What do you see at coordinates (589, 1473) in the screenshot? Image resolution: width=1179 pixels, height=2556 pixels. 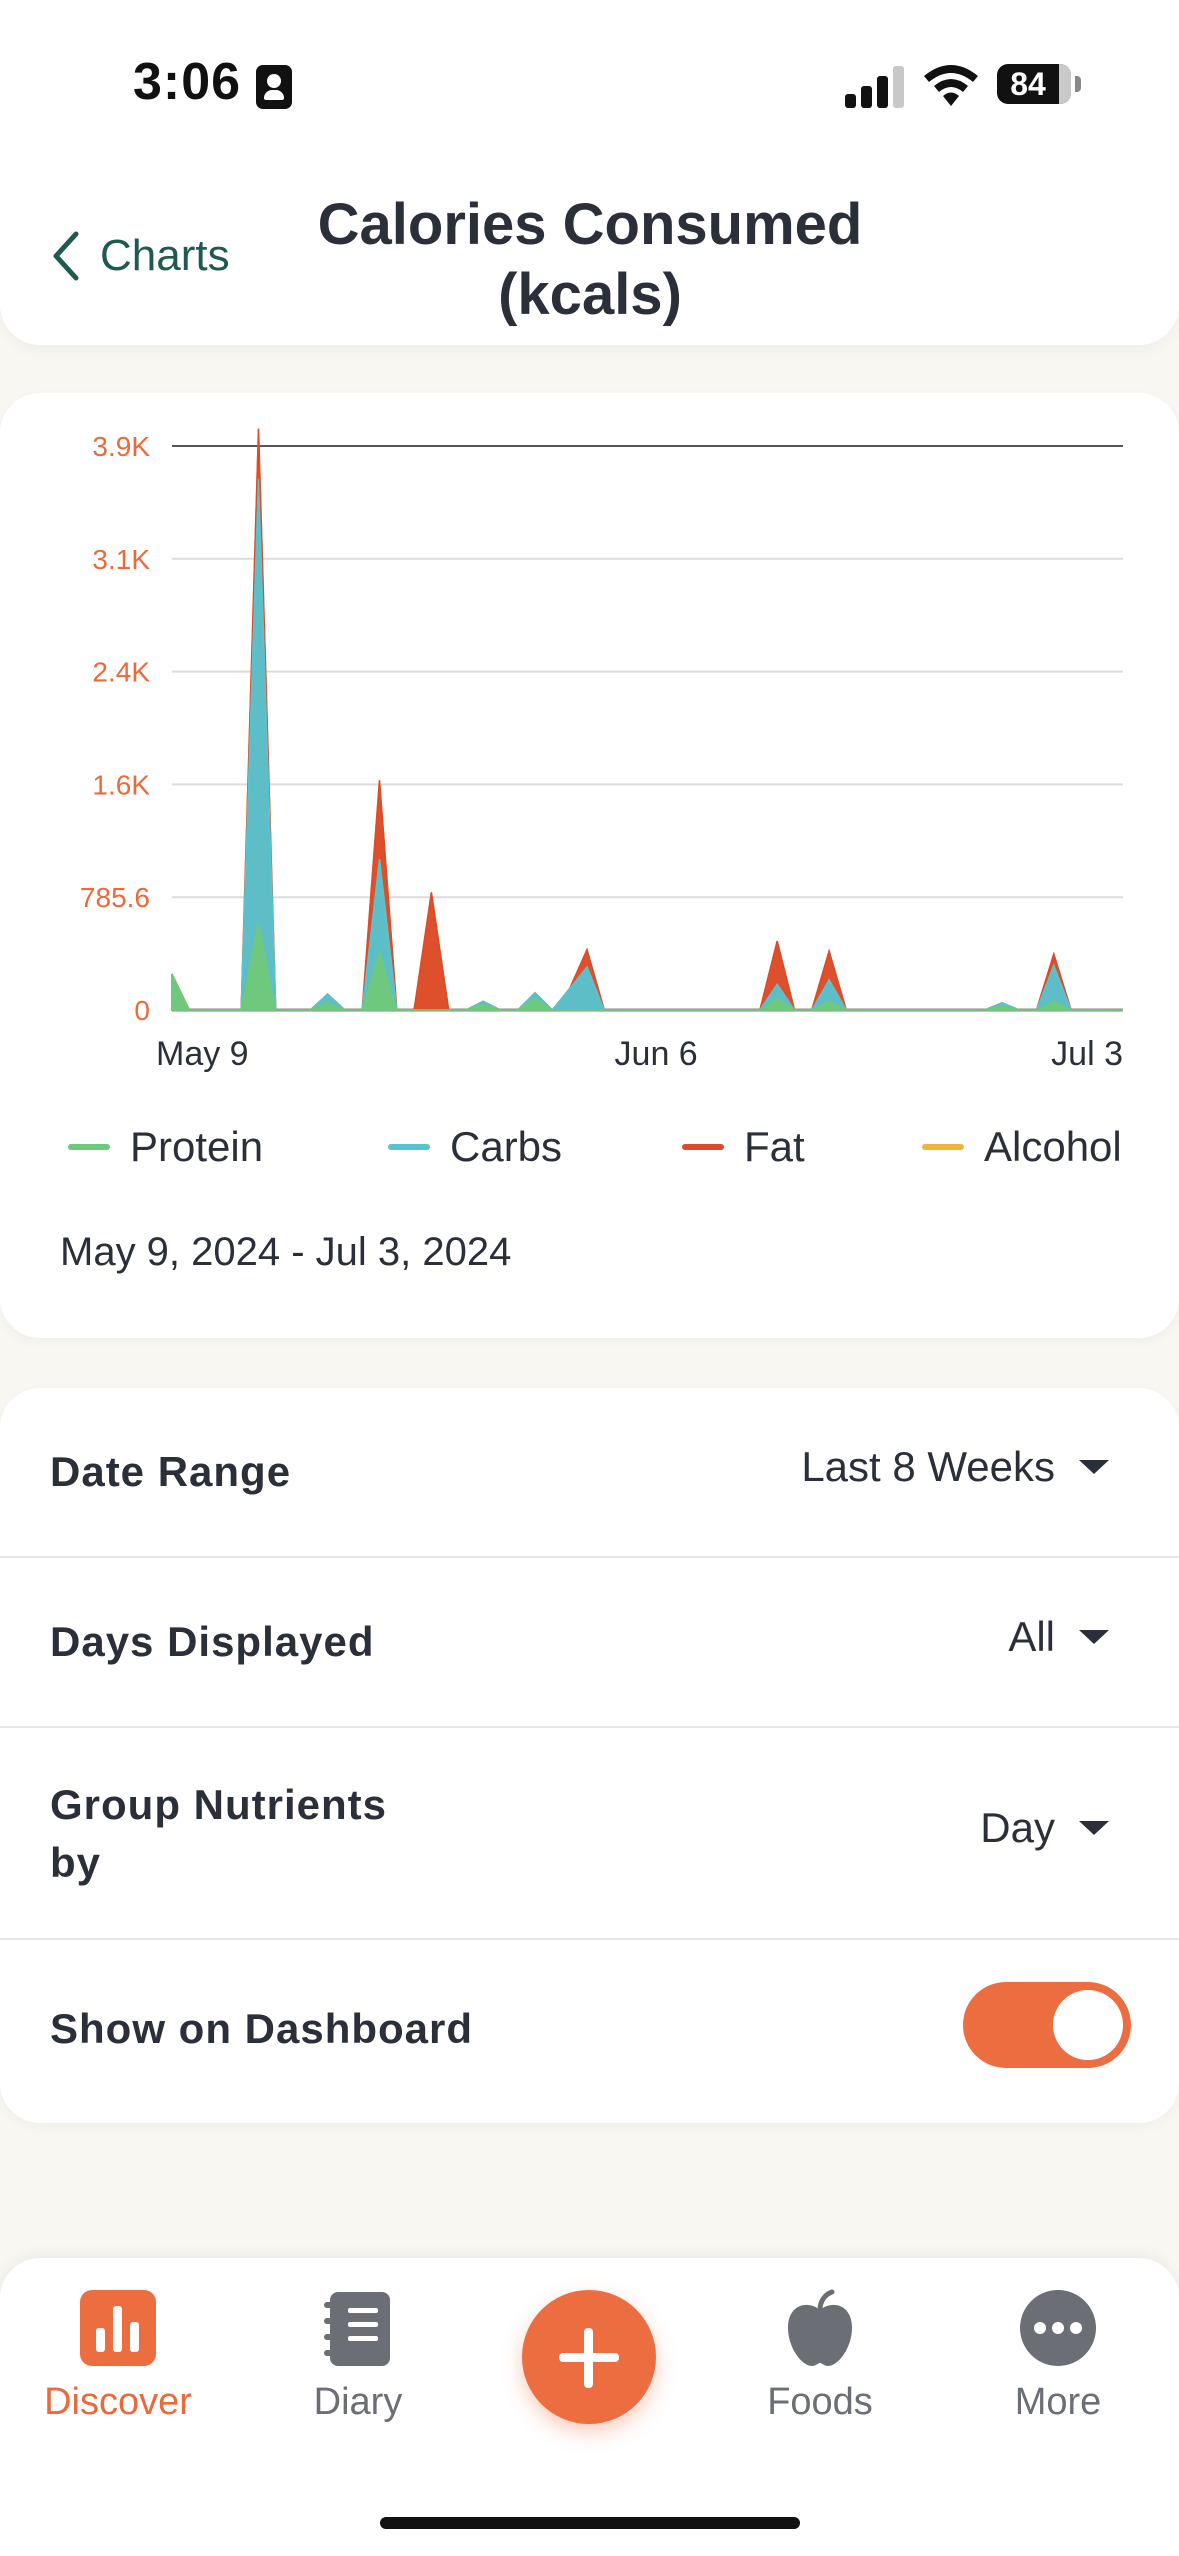 I see `date-range-row: Date Range Last 8 Weeks` at bounding box center [589, 1473].